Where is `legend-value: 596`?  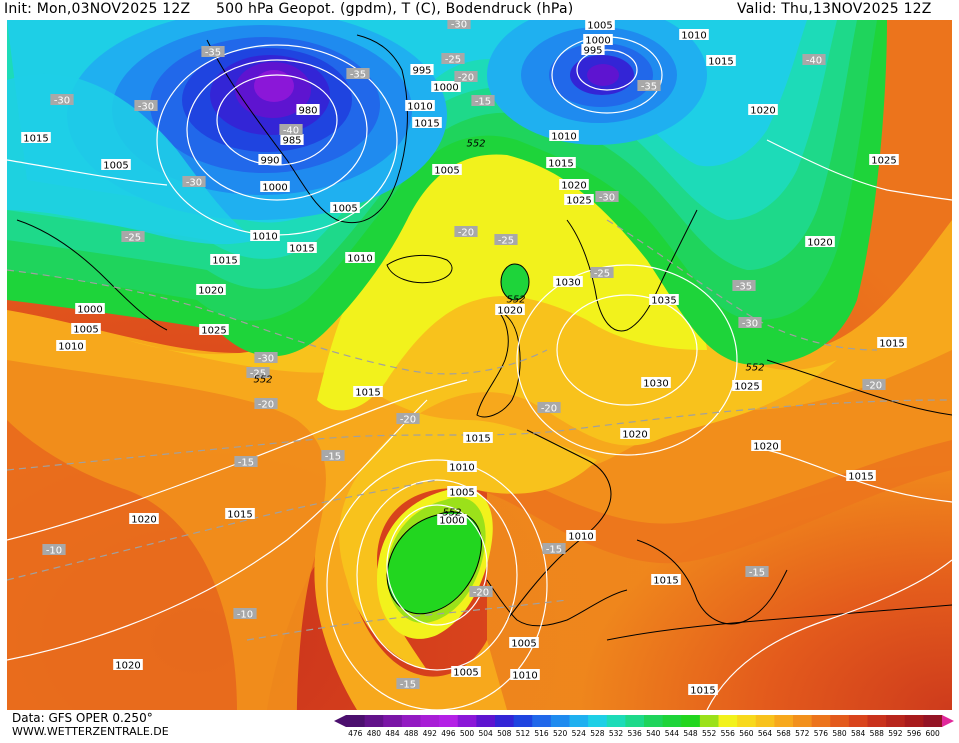
legend-value: 596 is located at coordinates (914, 733).